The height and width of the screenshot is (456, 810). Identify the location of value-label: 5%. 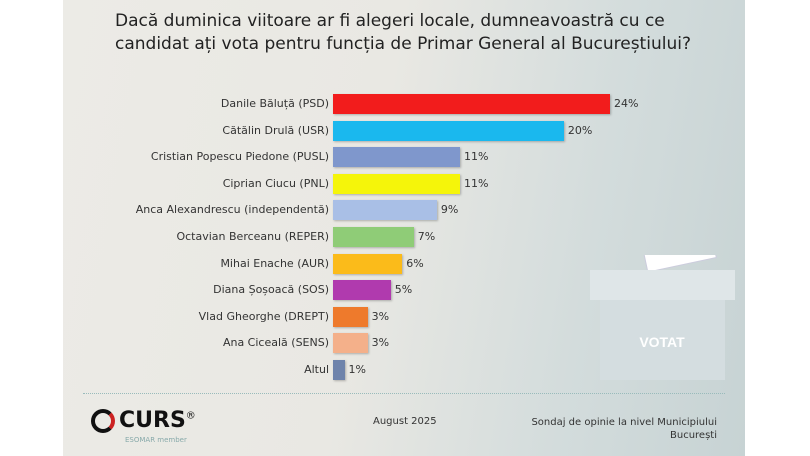
(403, 290).